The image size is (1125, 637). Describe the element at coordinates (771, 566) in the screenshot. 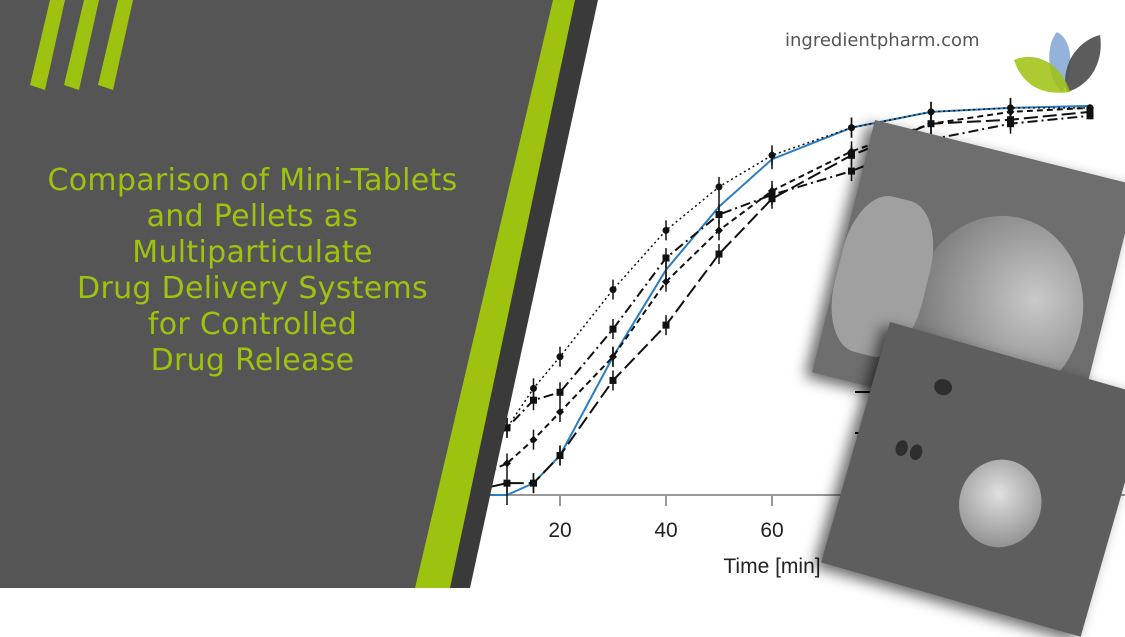

I see `x-axis-label: Time [min]` at that location.